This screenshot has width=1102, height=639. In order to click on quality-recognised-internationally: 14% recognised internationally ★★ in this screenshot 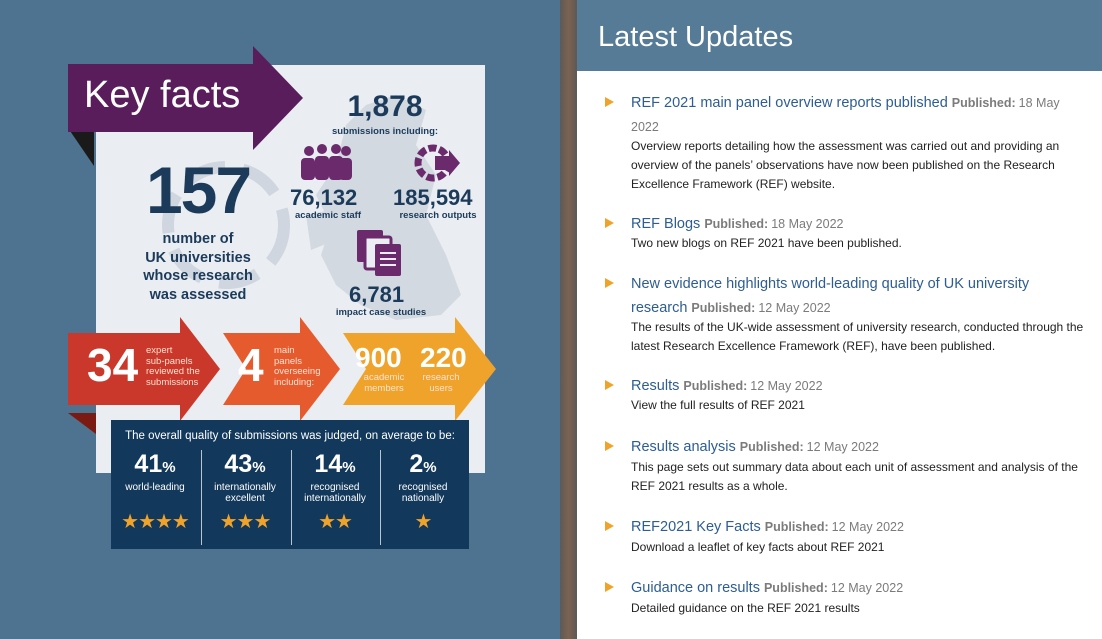, I will do `click(335, 492)`.